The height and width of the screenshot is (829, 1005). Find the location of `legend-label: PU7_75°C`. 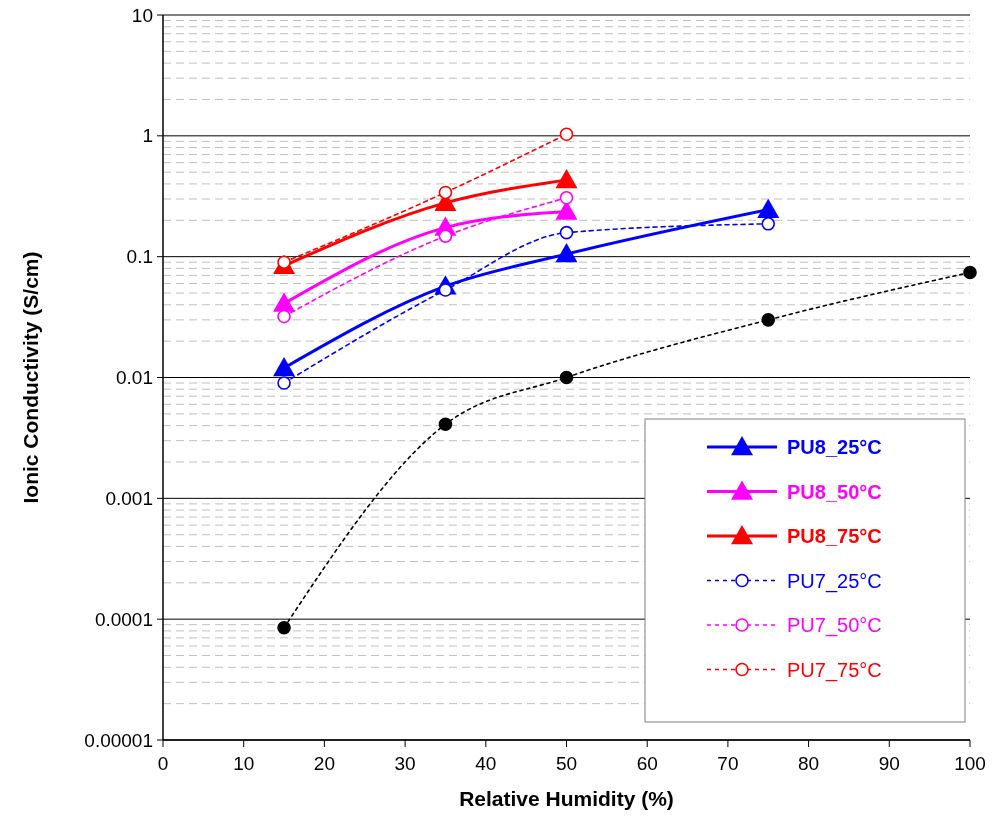

legend-label: PU7_75°C is located at coordinates (834, 670).